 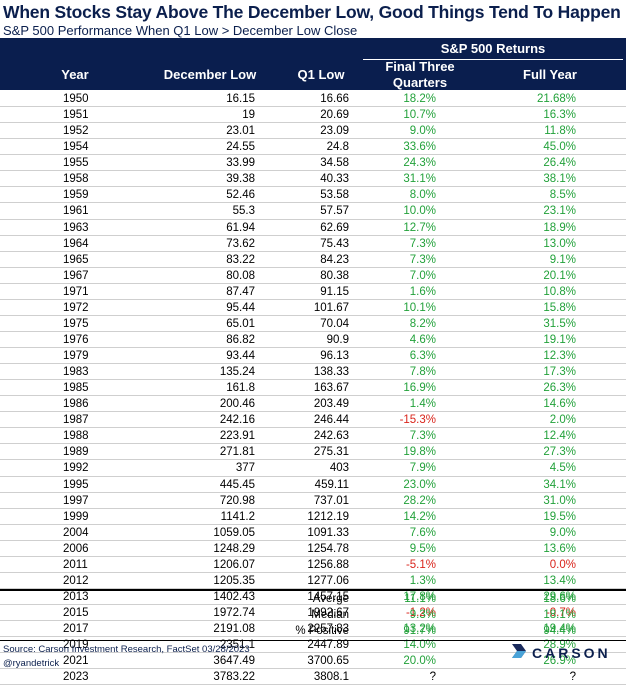 What do you see at coordinates (76, 548) in the screenshot?
I see `cell-year: 2006` at bounding box center [76, 548].